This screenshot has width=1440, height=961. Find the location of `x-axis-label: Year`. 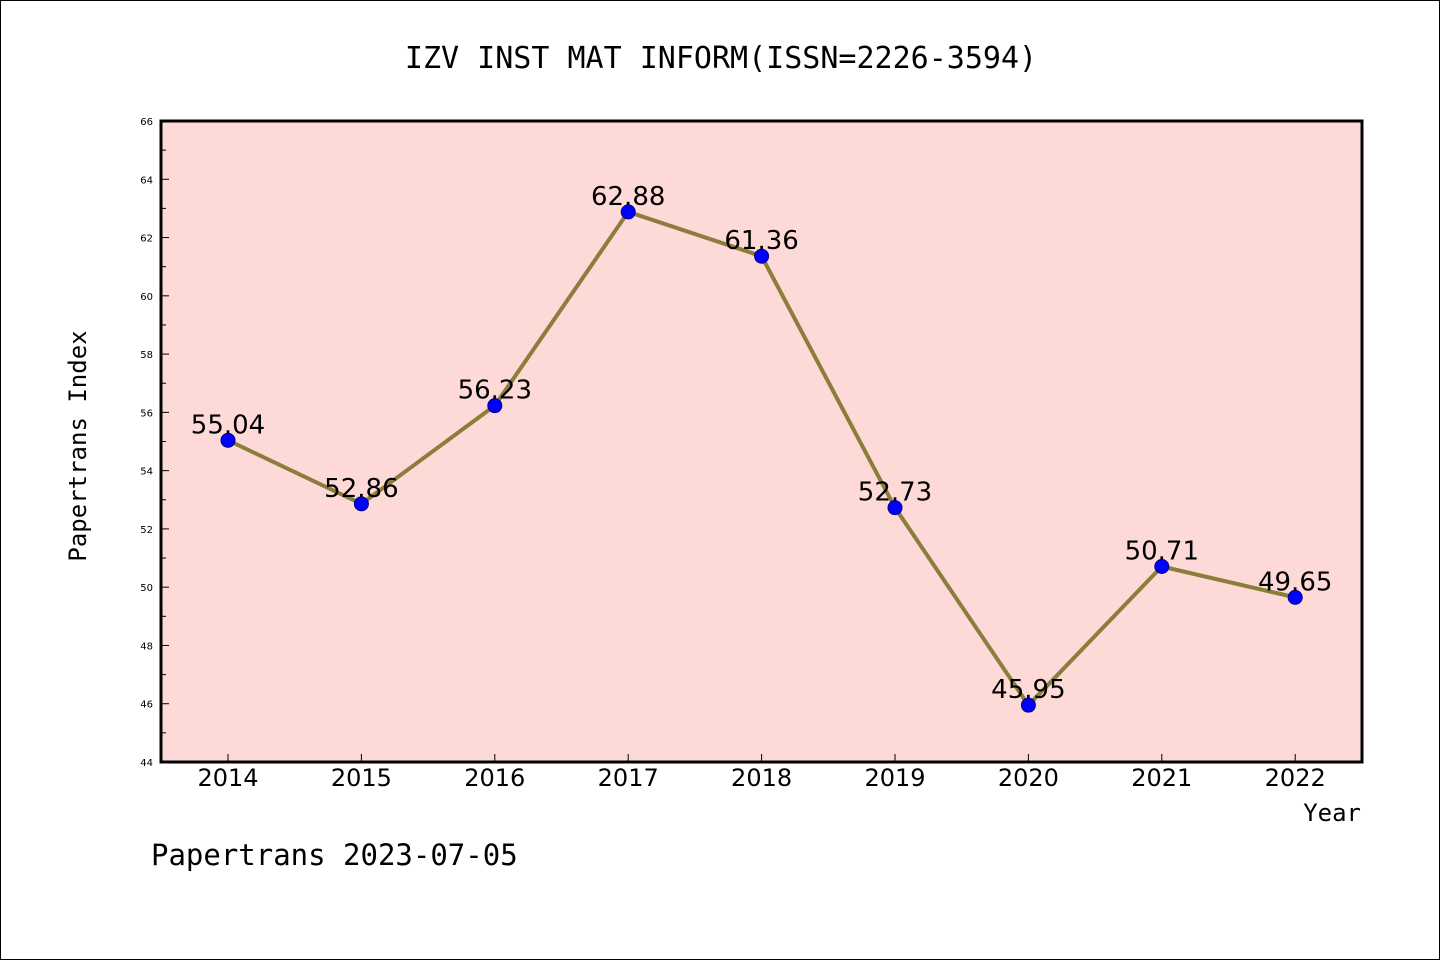

x-axis-label: Year is located at coordinates (1332, 813).